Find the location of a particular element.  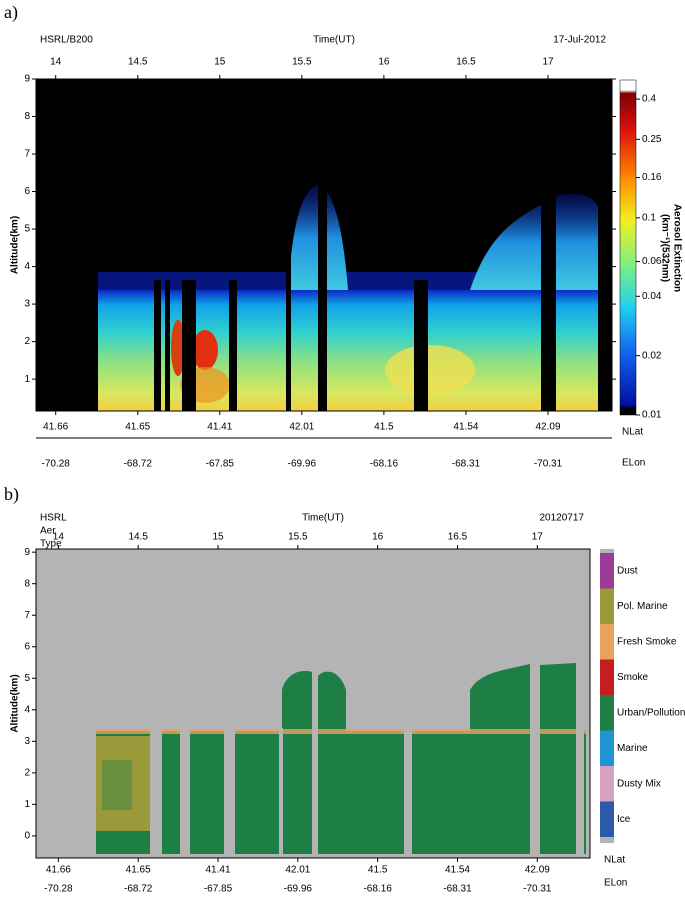

colorbar-tick-label: 0.02 is located at coordinates (652, 355).